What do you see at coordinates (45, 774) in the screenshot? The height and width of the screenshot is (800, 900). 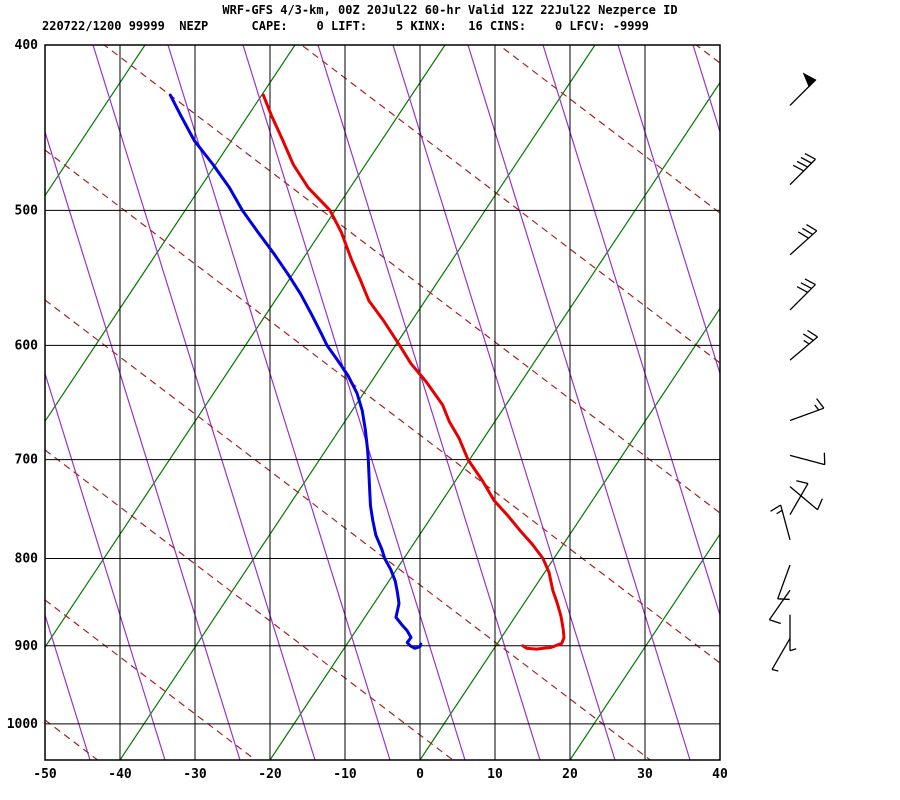 I see `temperature-tick-label: -50` at bounding box center [45, 774].